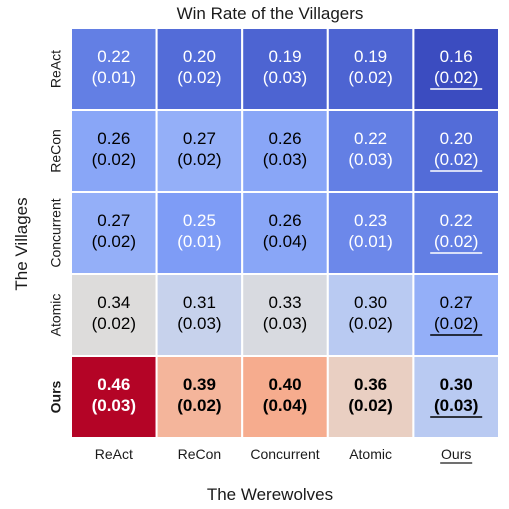 This screenshot has height=509, width=509. Describe the element at coordinates (114, 454) in the screenshot. I see `x-tick-label: ReAct` at that location.